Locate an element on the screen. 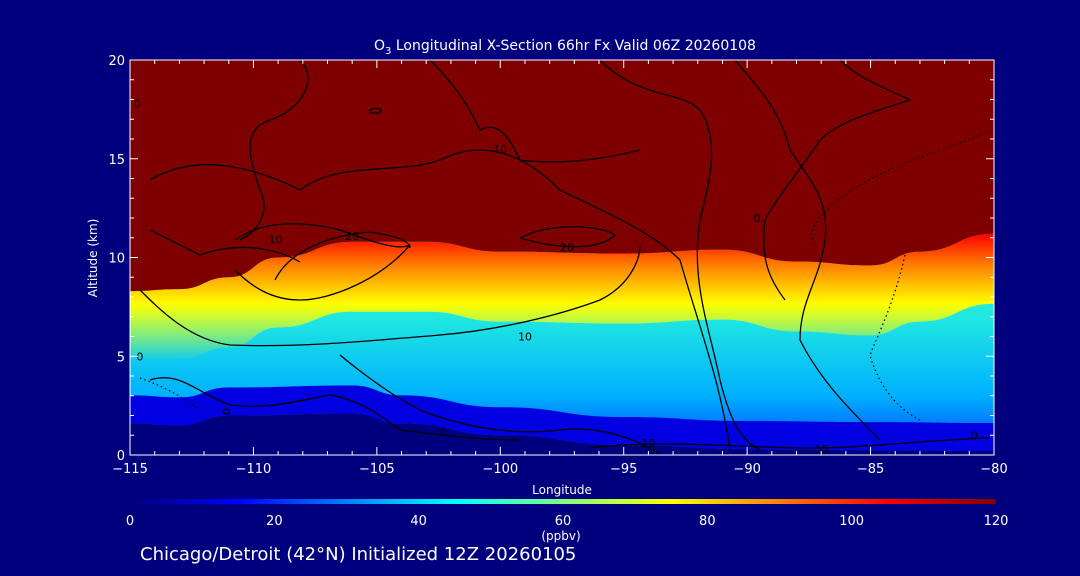 The image size is (1080, 576). y-tick-label: 15 is located at coordinates (116, 160).